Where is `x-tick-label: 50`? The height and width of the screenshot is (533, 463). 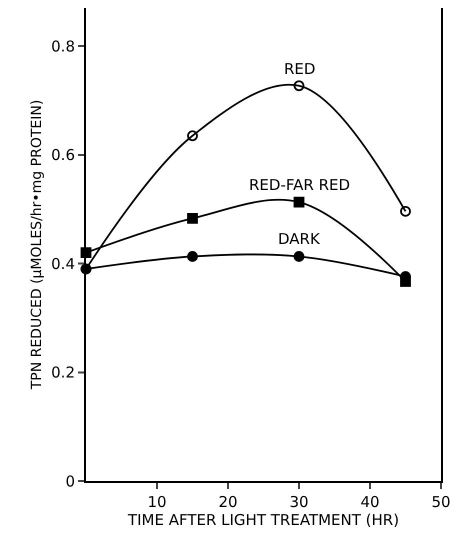
x-tick-label: 50 is located at coordinates (441, 502).